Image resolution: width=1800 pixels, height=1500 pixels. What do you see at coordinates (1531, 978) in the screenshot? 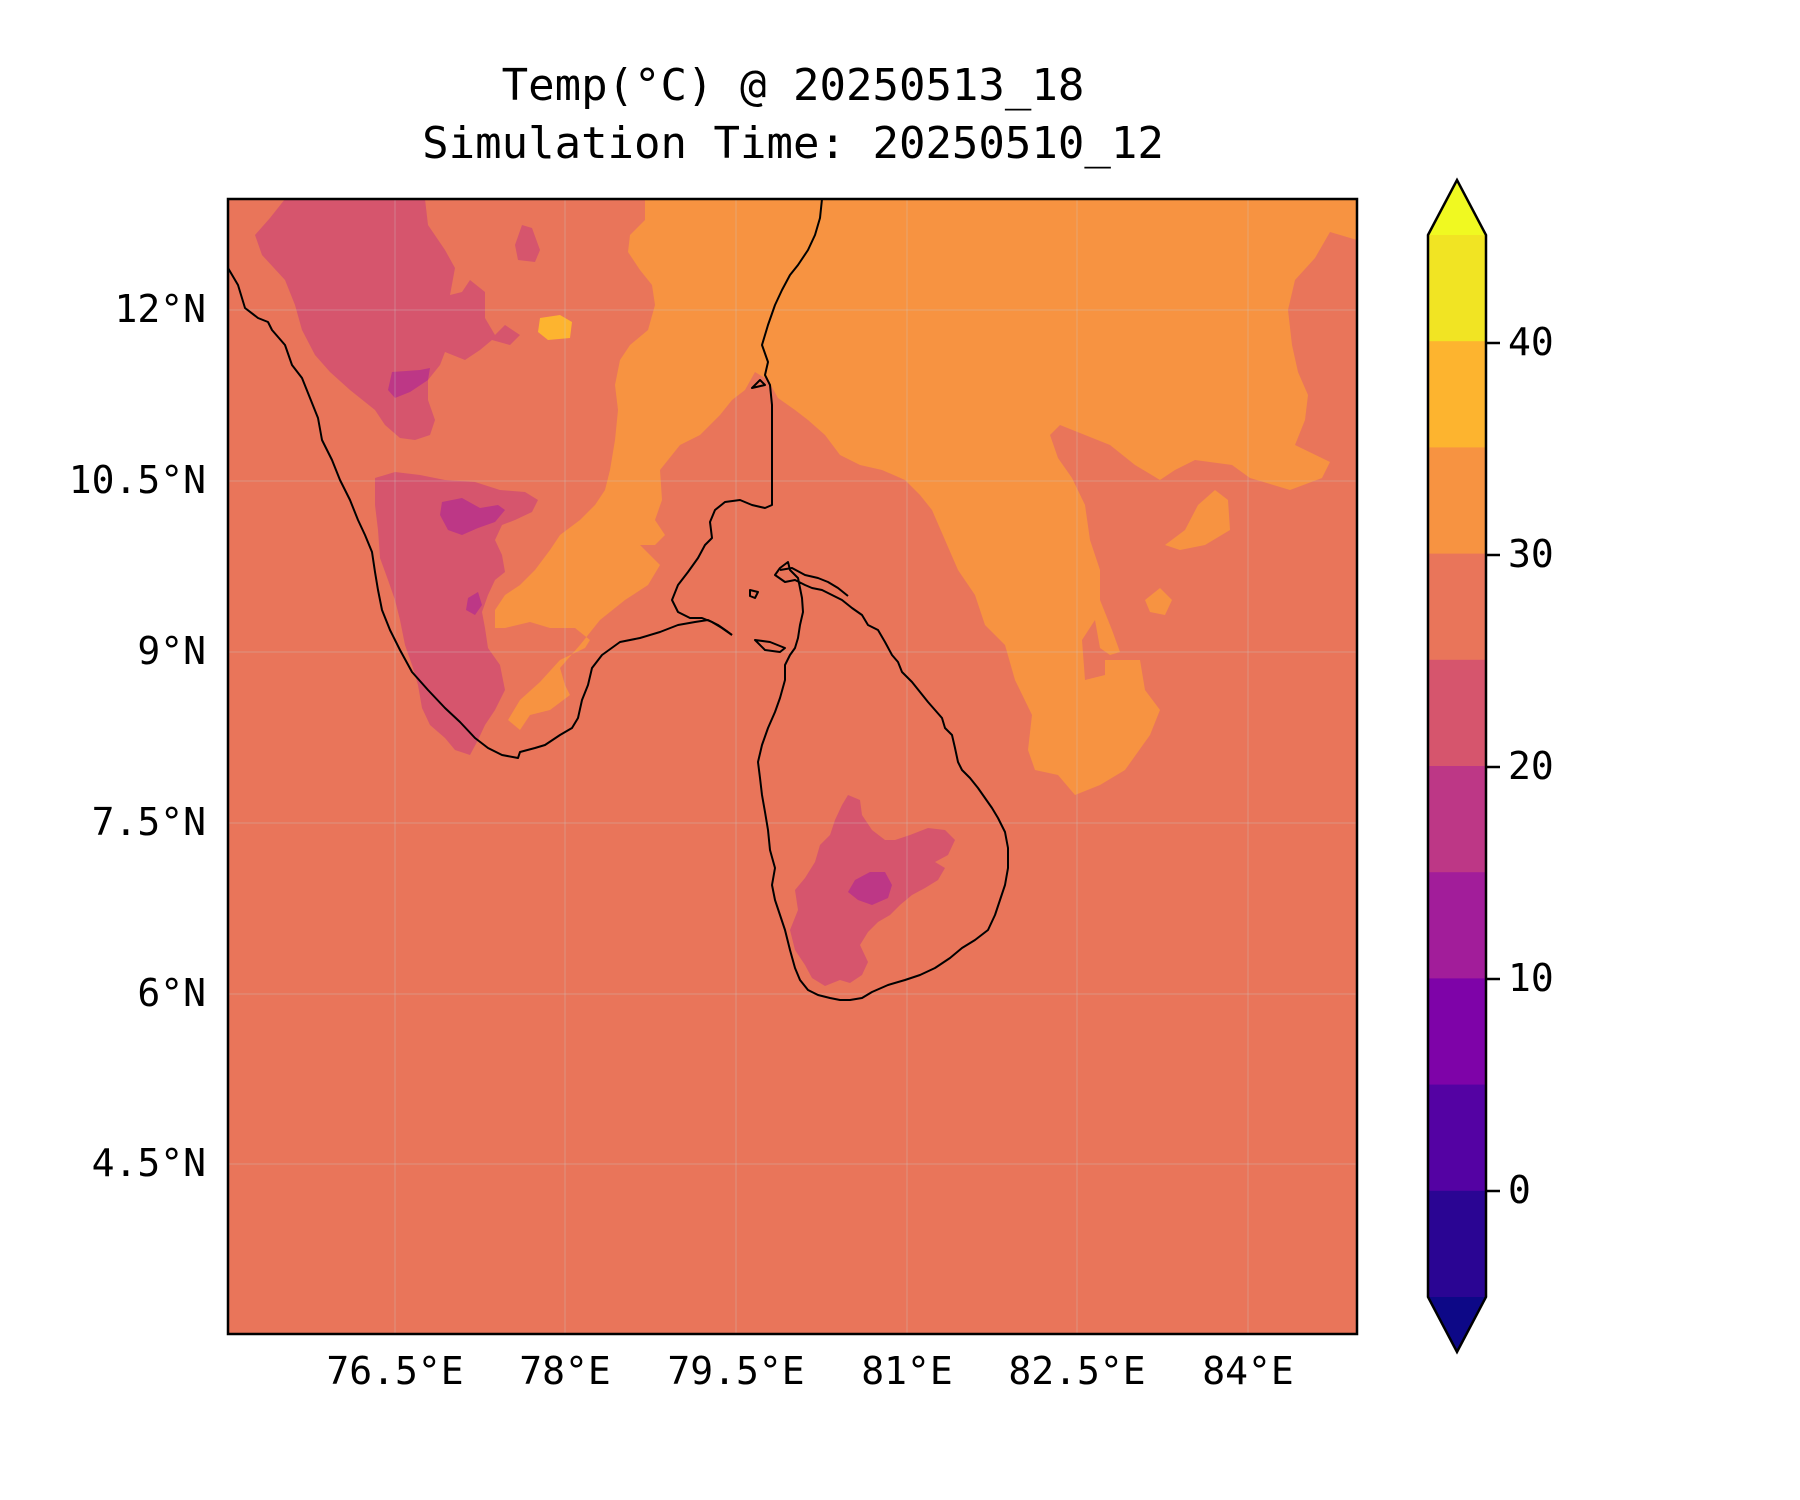
I see `colorbar-tick-label: 10` at bounding box center [1531, 978].